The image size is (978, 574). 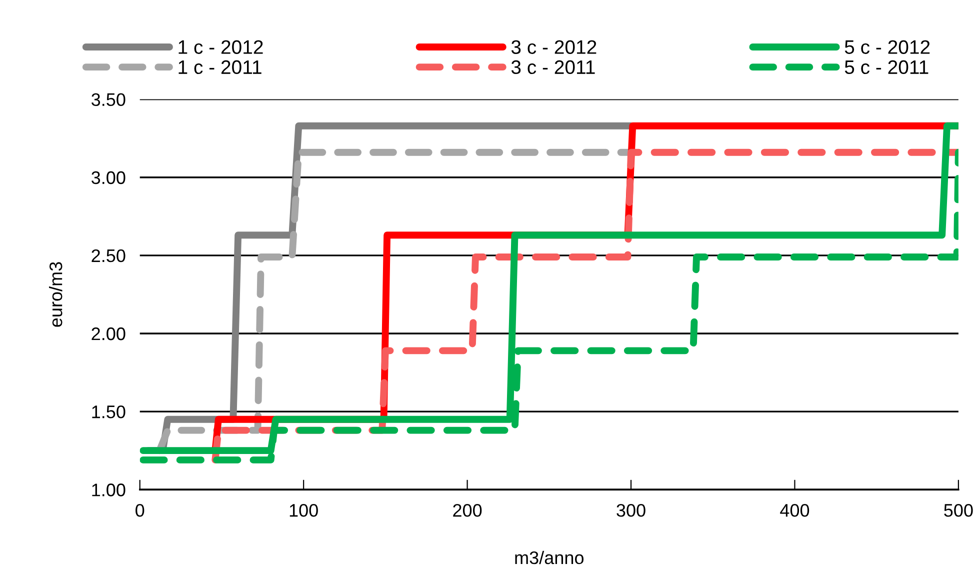 What do you see at coordinates (109, 177) in the screenshot?
I see `y-tick-label: 3.00` at bounding box center [109, 177].